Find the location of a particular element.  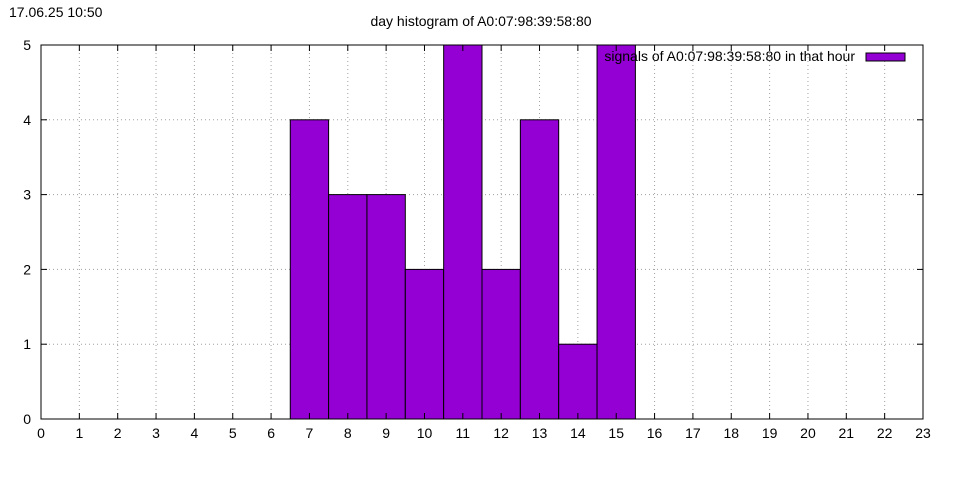

x-tick-label: 18 is located at coordinates (731, 433).